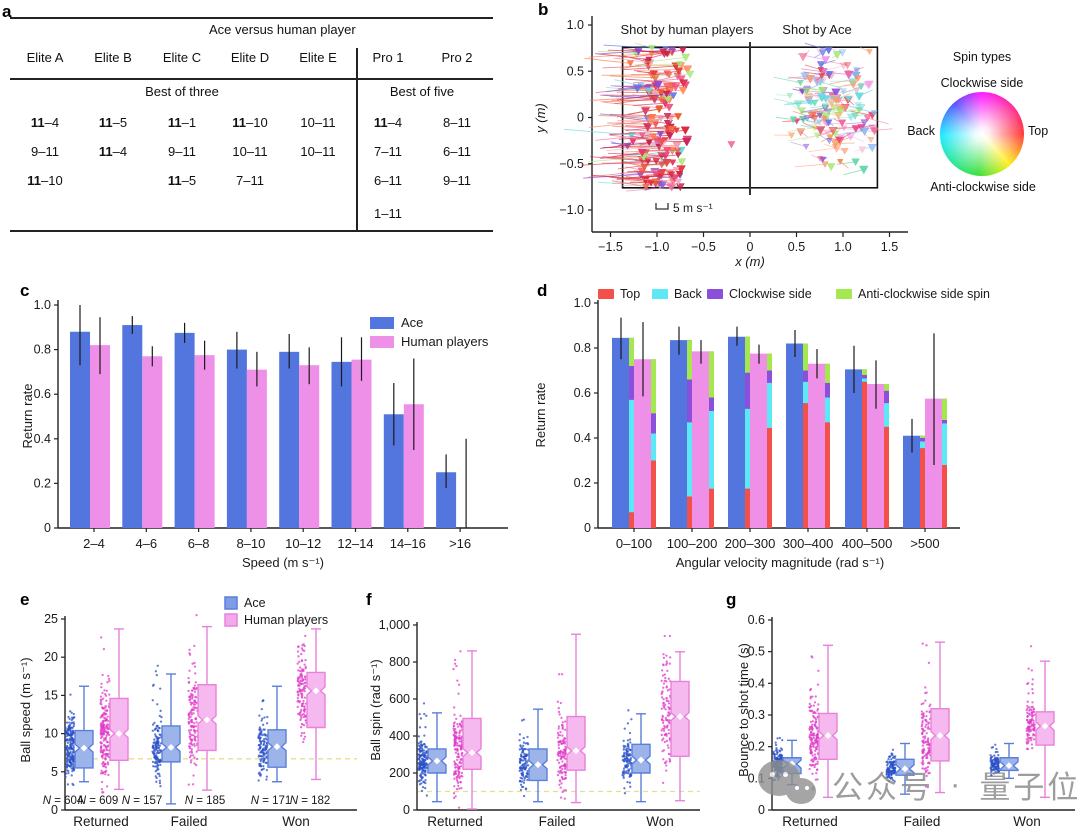  I want to click on n-count-label: N = 609, so click(98, 801).